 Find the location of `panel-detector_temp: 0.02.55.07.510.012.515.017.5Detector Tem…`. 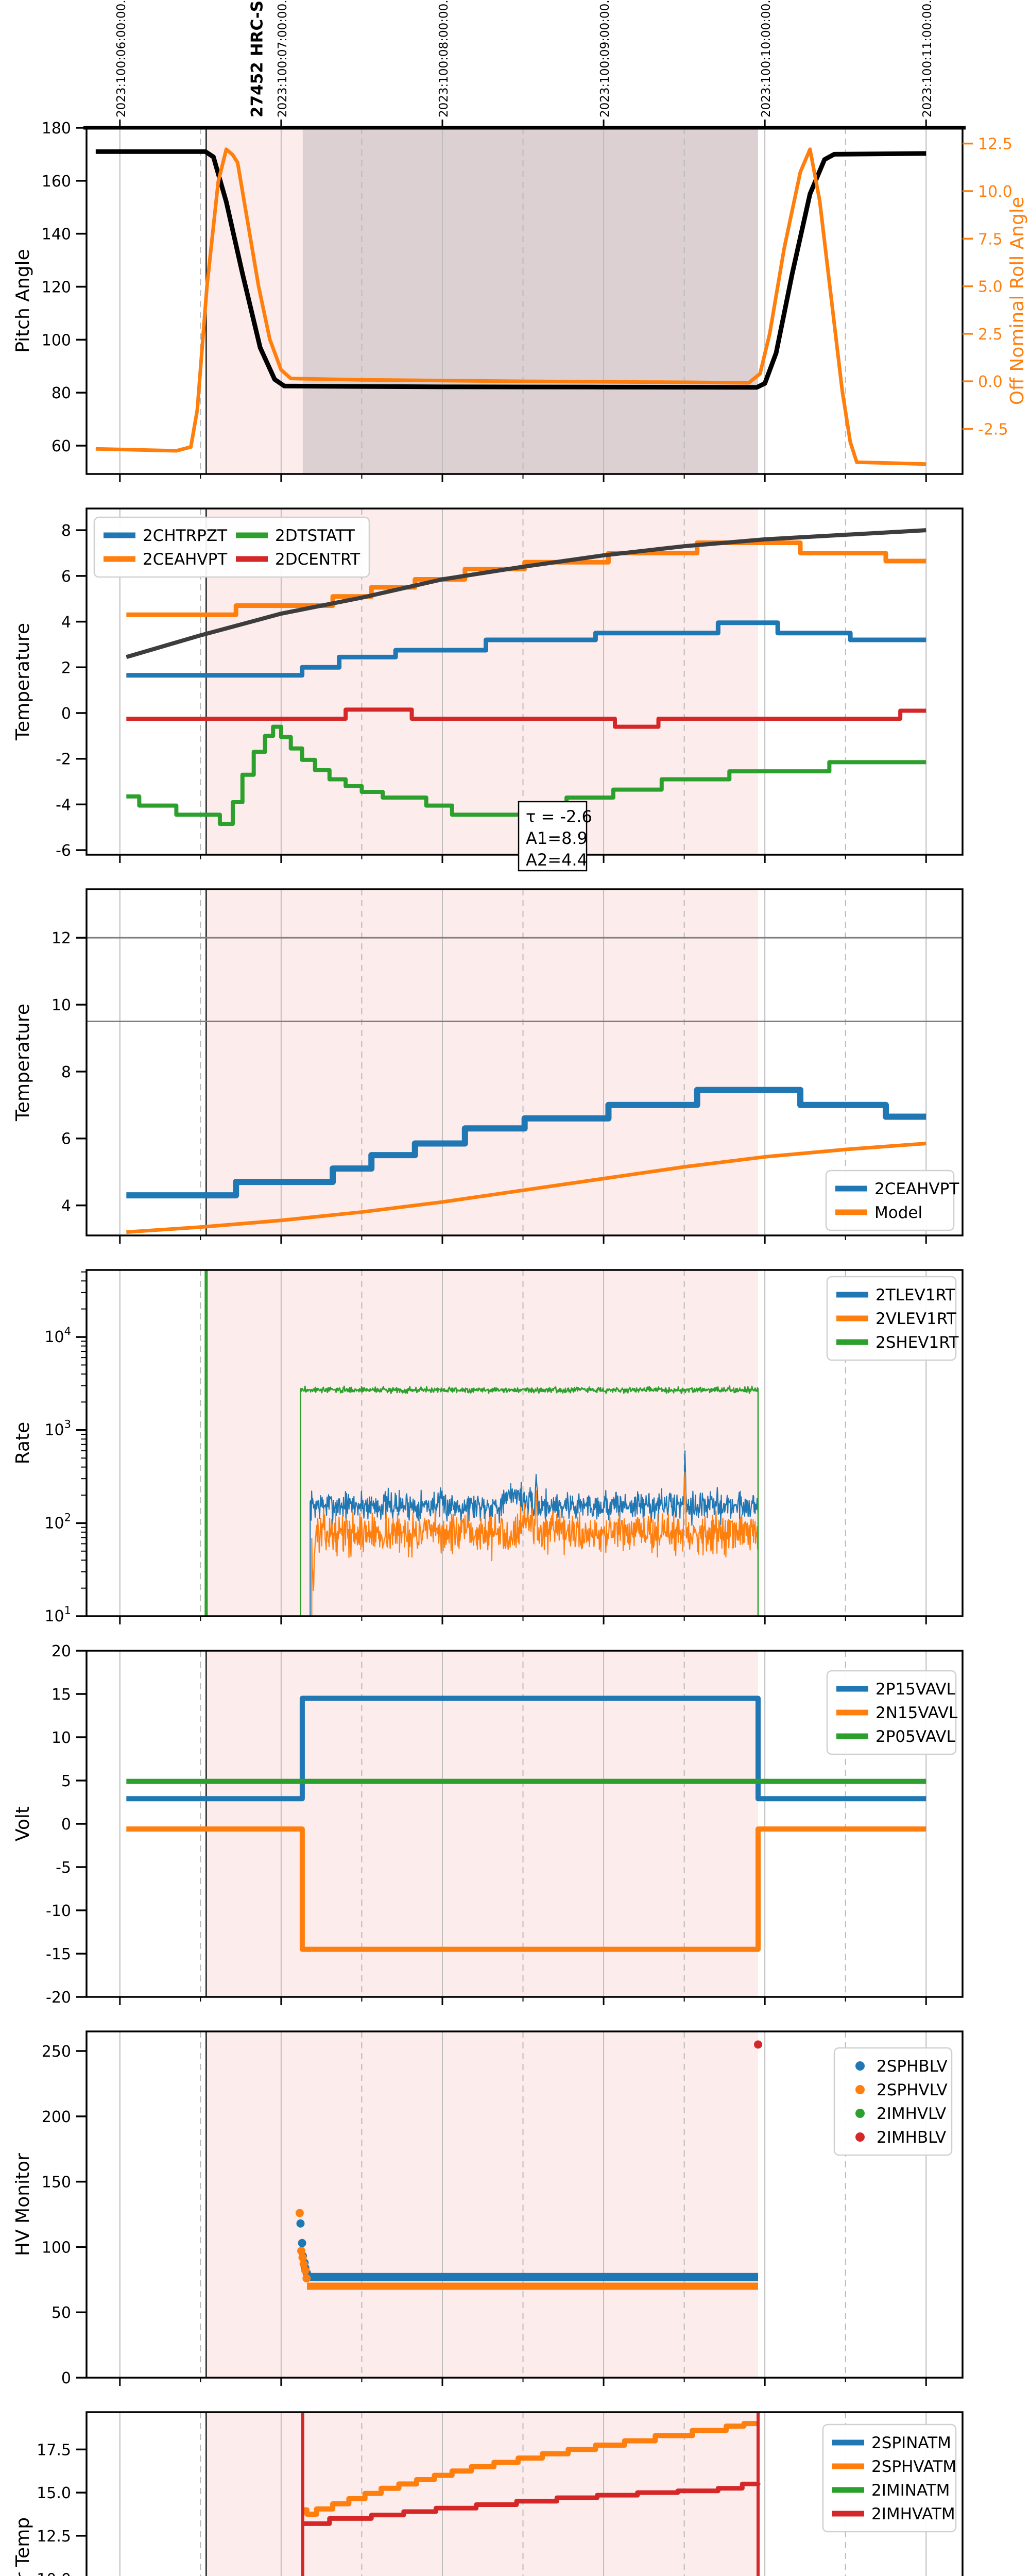

panel-detector_temp: 0.02.55.07.510.012.515.017.5Detector Tem… is located at coordinates (488, 2493).